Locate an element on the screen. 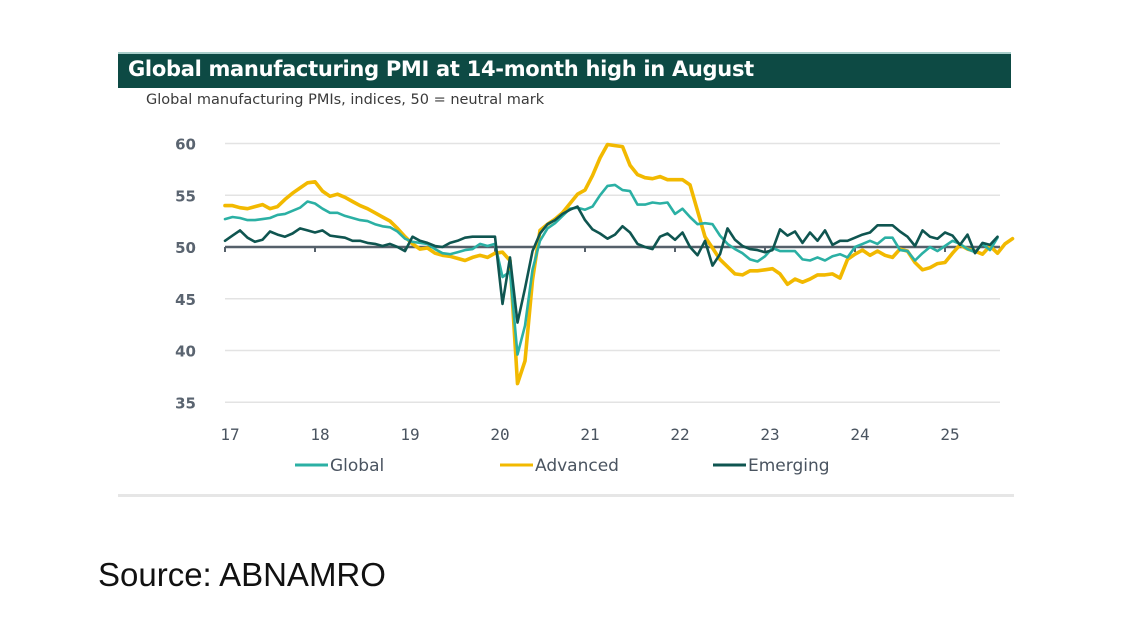  y-tick-label: 60 is located at coordinates (185, 145).